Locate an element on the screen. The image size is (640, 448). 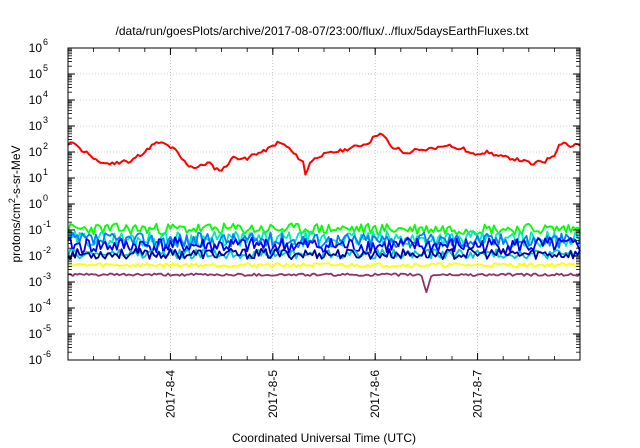
x-tick-label: 2017-8-7 is located at coordinates (478, 394).